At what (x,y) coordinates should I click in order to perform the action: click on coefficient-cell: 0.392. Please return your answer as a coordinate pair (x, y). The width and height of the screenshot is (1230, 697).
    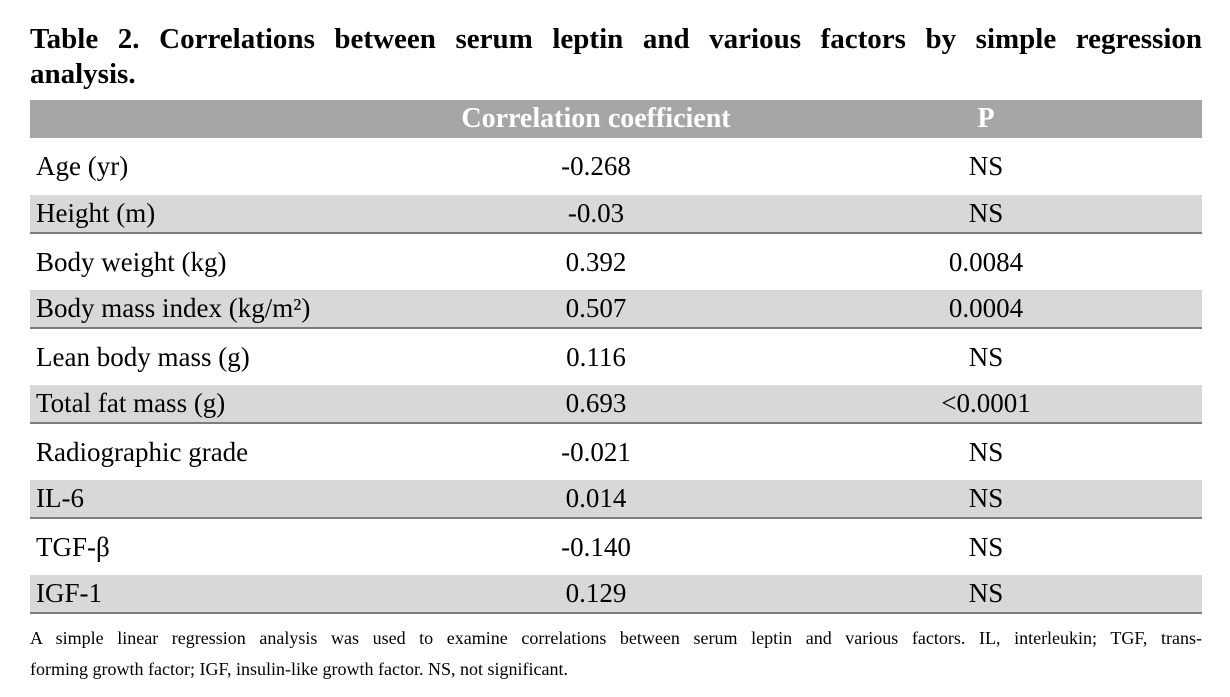
    Looking at the image, I should click on (596, 261).